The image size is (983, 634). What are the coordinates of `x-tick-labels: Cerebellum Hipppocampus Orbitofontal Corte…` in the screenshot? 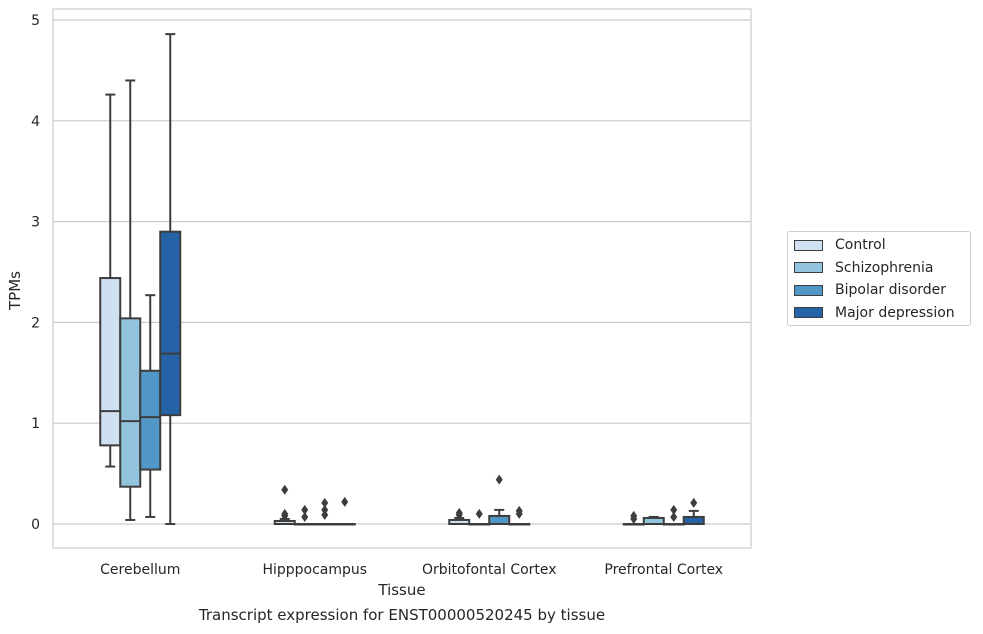 It's located at (411, 570).